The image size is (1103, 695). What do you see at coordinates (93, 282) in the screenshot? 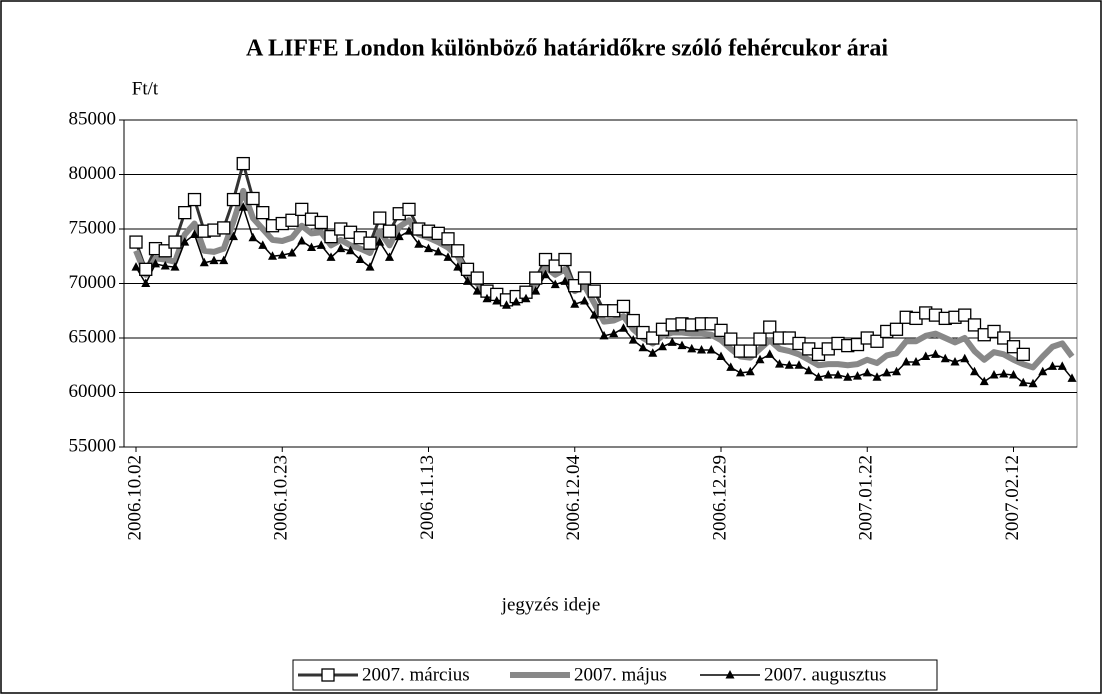
I see `y-tick-label: 70000` at bounding box center [93, 282].